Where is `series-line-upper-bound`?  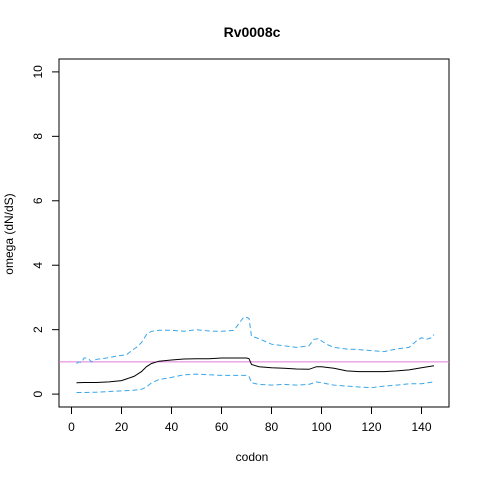 series-line-upper-bound is located at coordinates (255, 340).